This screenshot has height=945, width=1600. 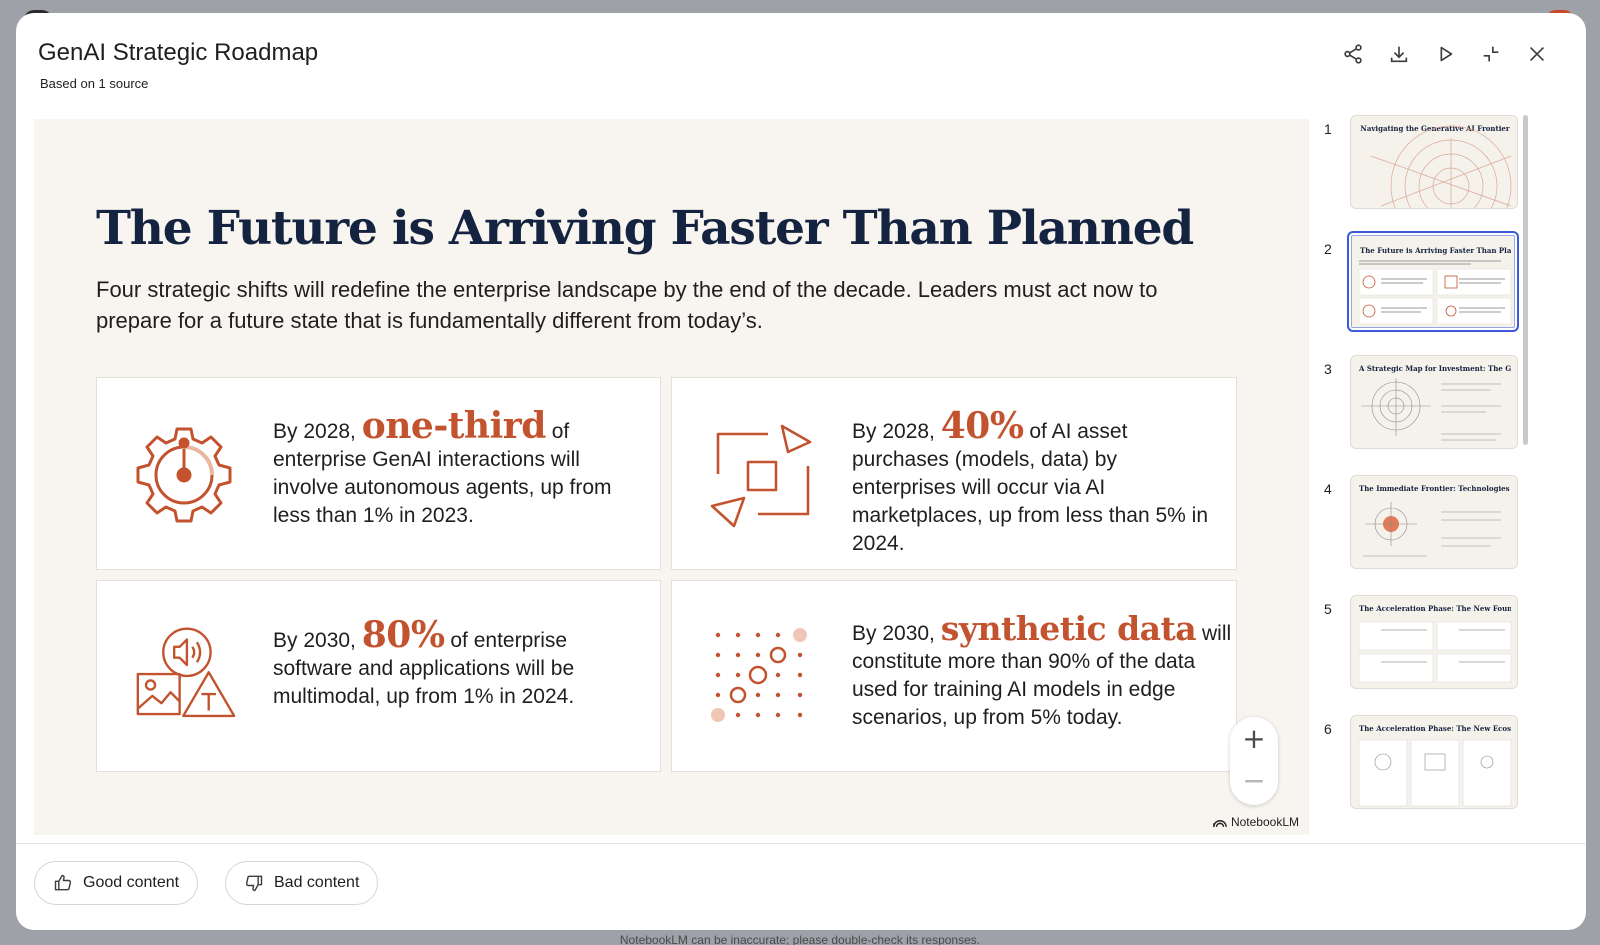 I want to click on thumbs-down-icon, so click(x=254, y=883).